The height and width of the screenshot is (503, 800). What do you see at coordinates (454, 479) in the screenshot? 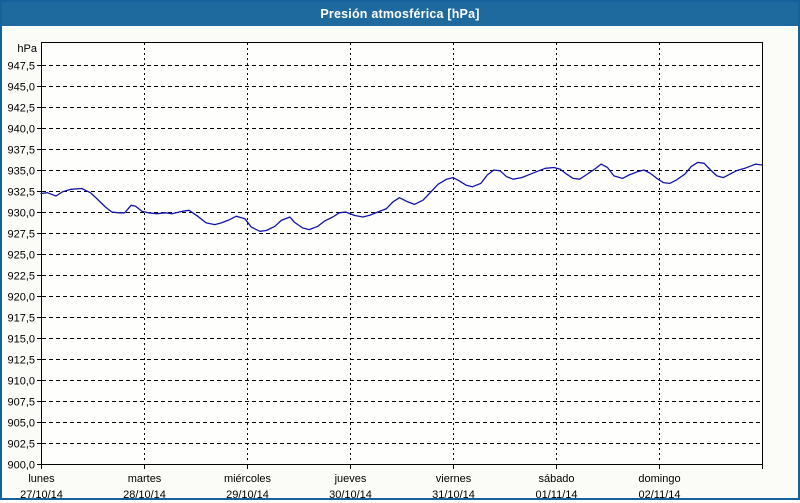
I see `x-day-label: viernes` at bounding box center [454, 479].